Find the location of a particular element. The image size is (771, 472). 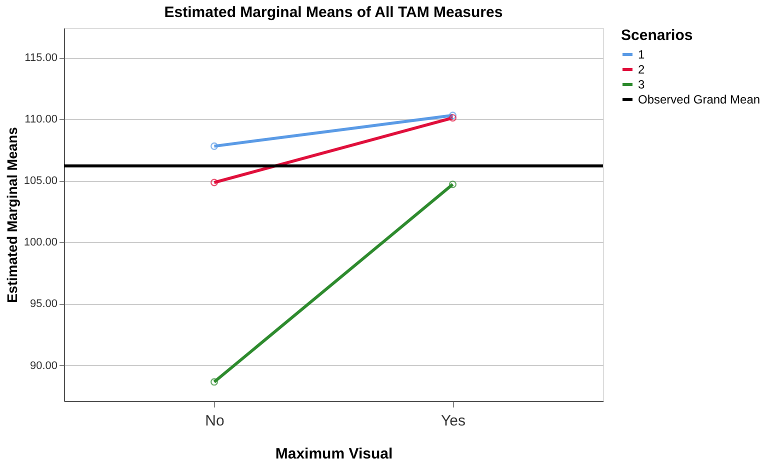

x-axis-title: Maximum Visual is located at coordinates (334, 454).